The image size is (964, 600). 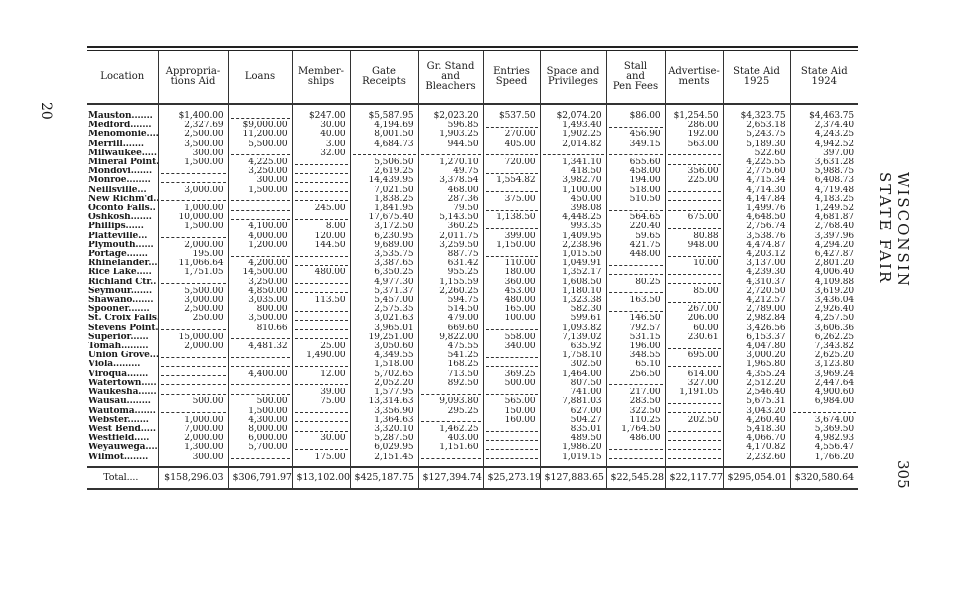 I want to click on value-cell: 5,675.31, so click(x=756, y=402).